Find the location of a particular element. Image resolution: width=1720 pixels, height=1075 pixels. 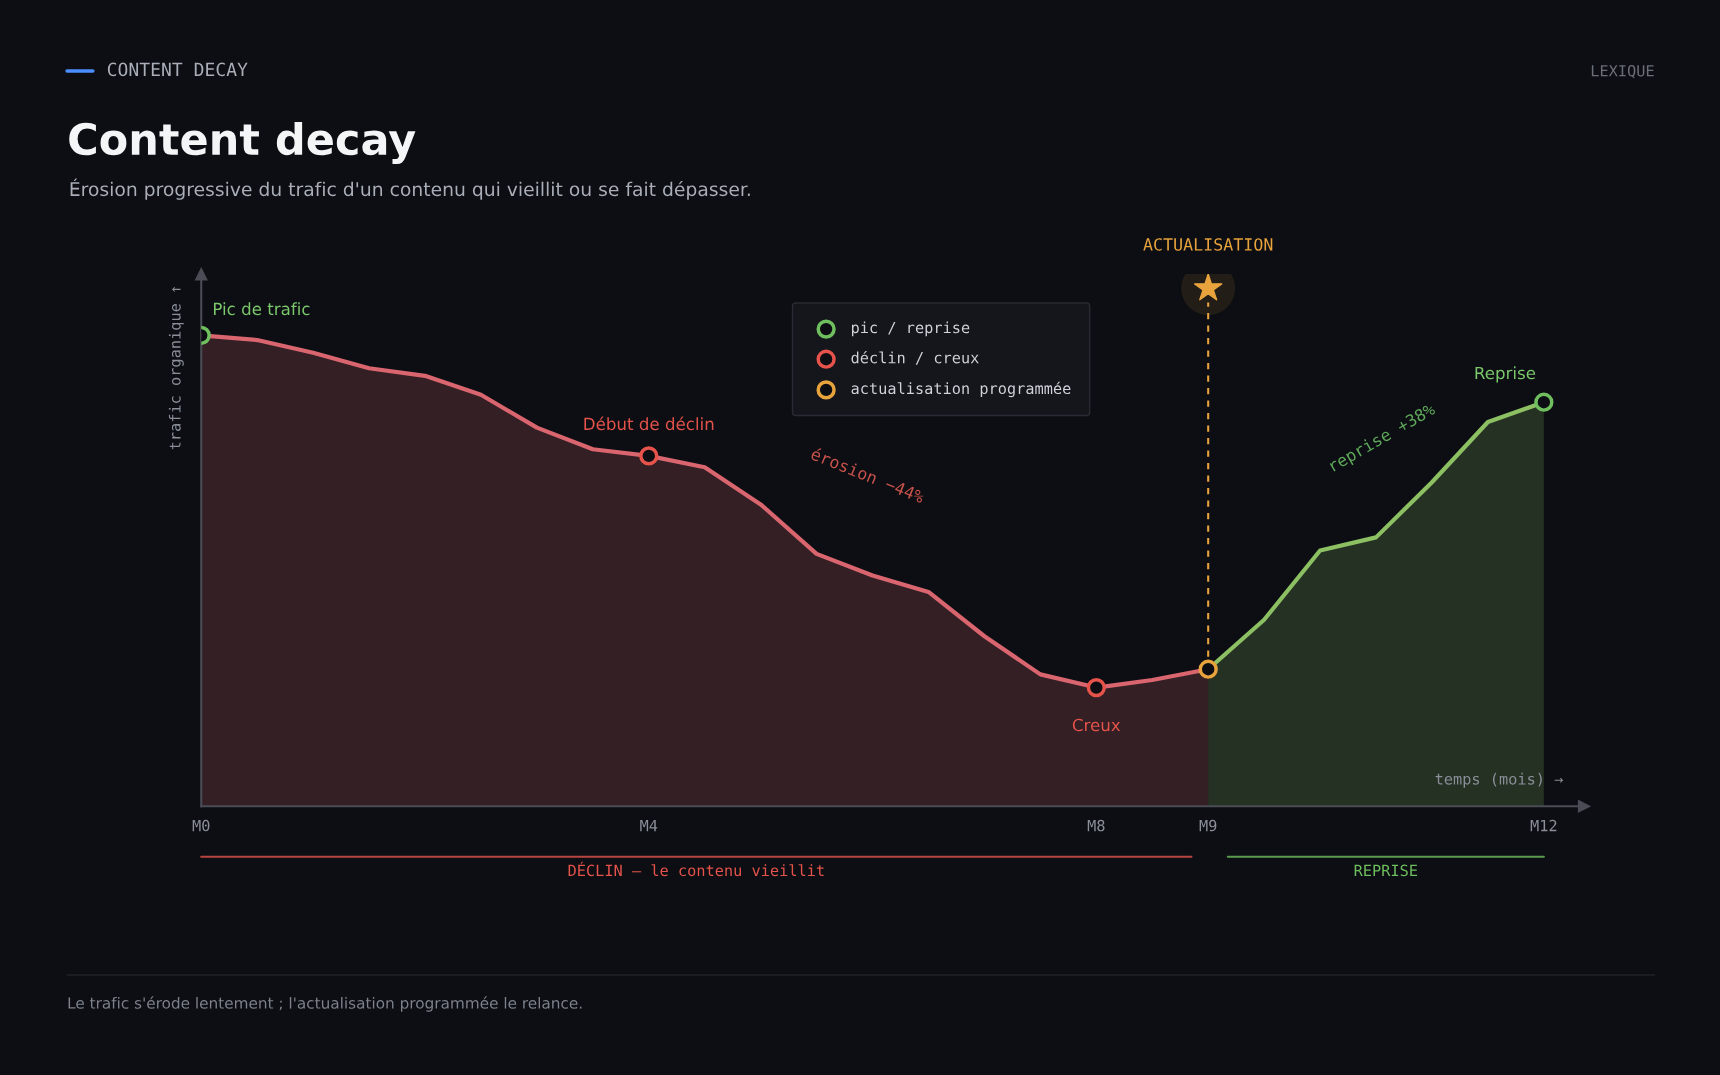

x-tick-label: M4 is located at coordinates (649, 826).